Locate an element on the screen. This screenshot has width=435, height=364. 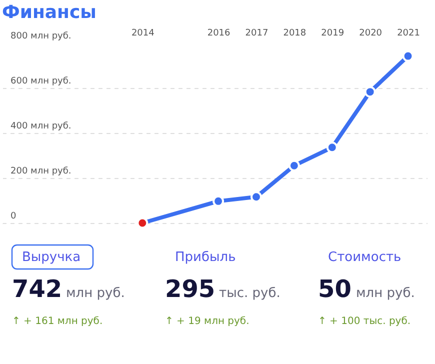
text: Выручка is located at coordinates (51, 257).